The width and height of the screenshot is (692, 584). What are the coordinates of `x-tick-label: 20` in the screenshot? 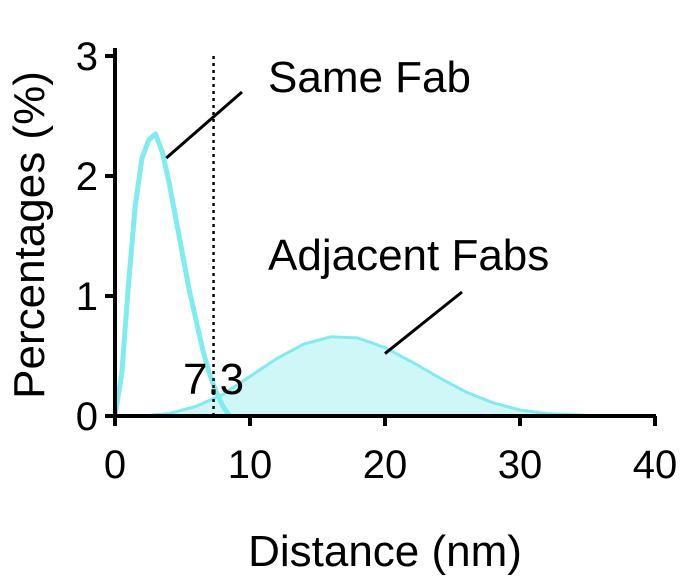 It's located at (385, 465).